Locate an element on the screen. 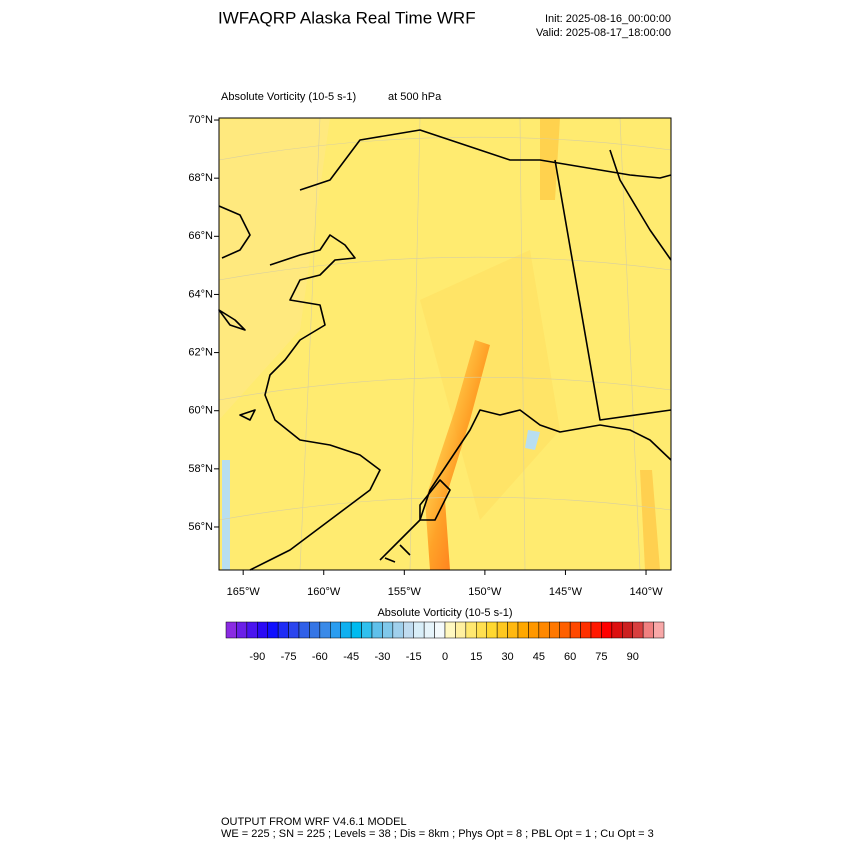 This screenshot has width=850, height=855. colorbar-label: -90 is located at coordinates (257, 657).